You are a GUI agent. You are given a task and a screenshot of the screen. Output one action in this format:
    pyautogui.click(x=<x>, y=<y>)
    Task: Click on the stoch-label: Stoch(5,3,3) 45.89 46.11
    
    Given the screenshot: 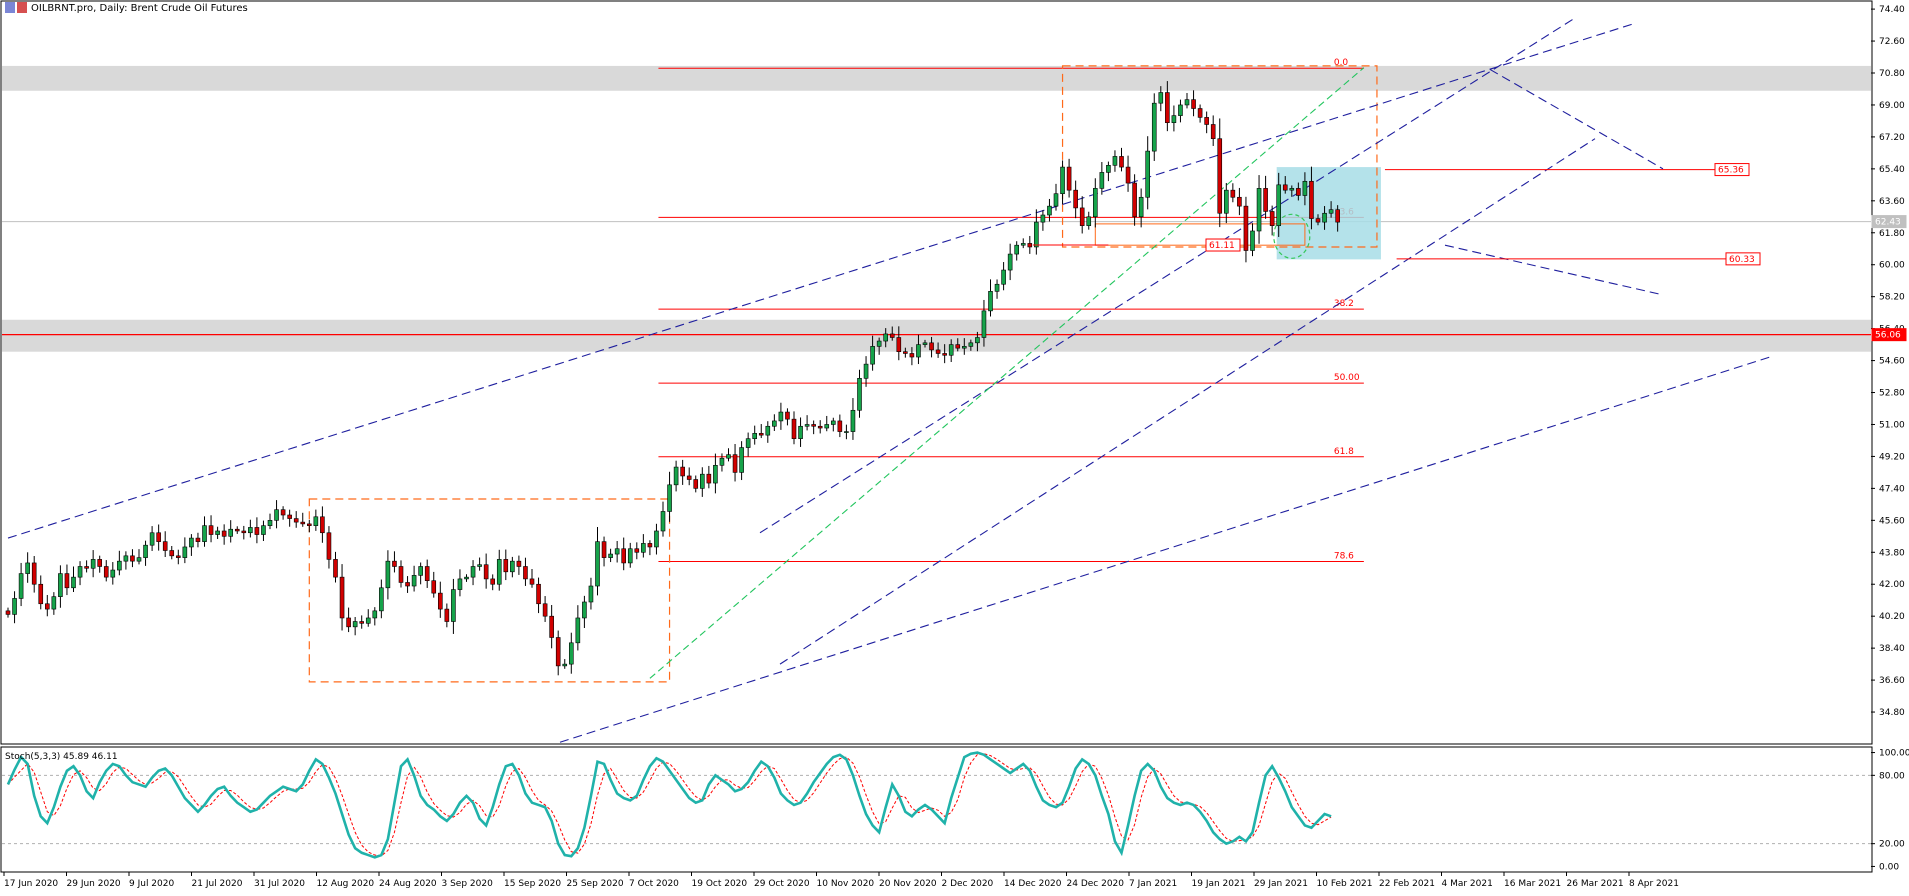 What is the action you would take?
    pyautogui.click(x=61, y=757)
    